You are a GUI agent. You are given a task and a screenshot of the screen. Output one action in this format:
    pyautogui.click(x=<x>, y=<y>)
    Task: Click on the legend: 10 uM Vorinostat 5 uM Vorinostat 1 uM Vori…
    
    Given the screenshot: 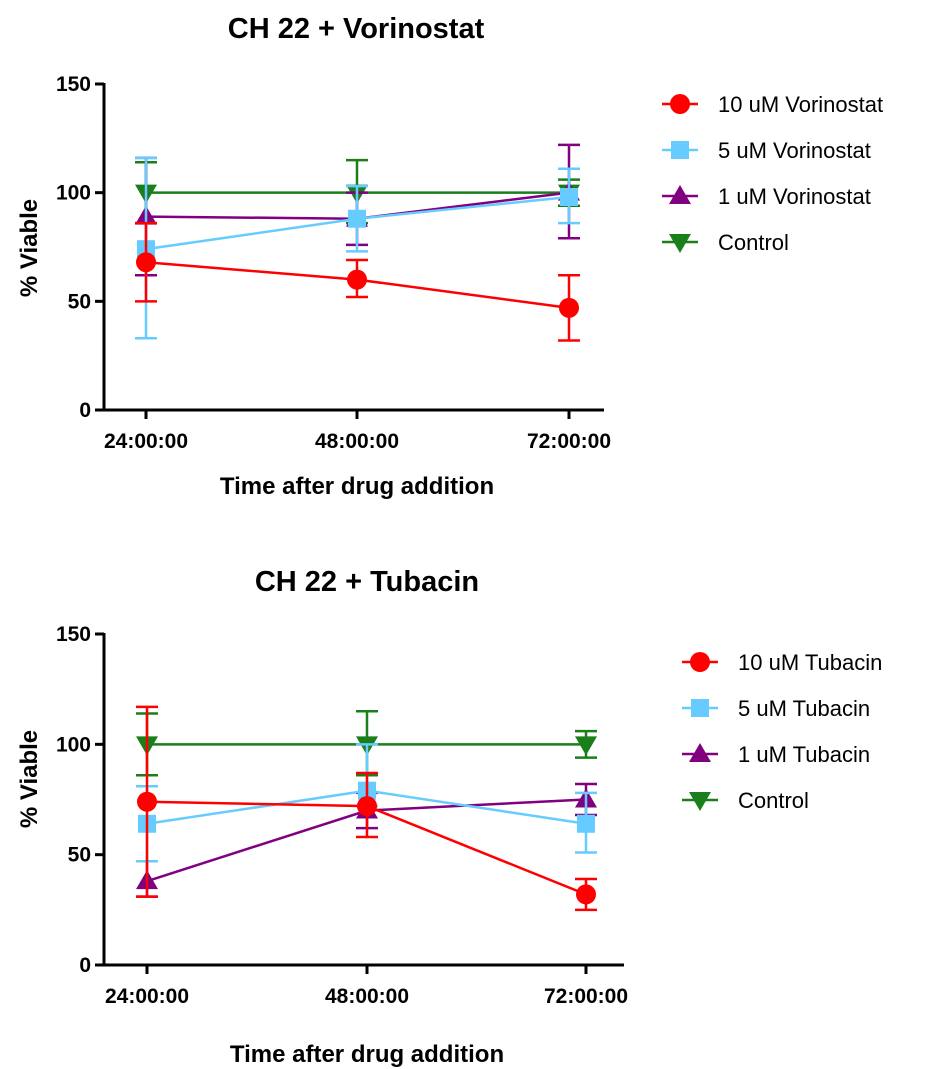 What is the action you would take?
    pyautogui.click(x=772, y=173)
    